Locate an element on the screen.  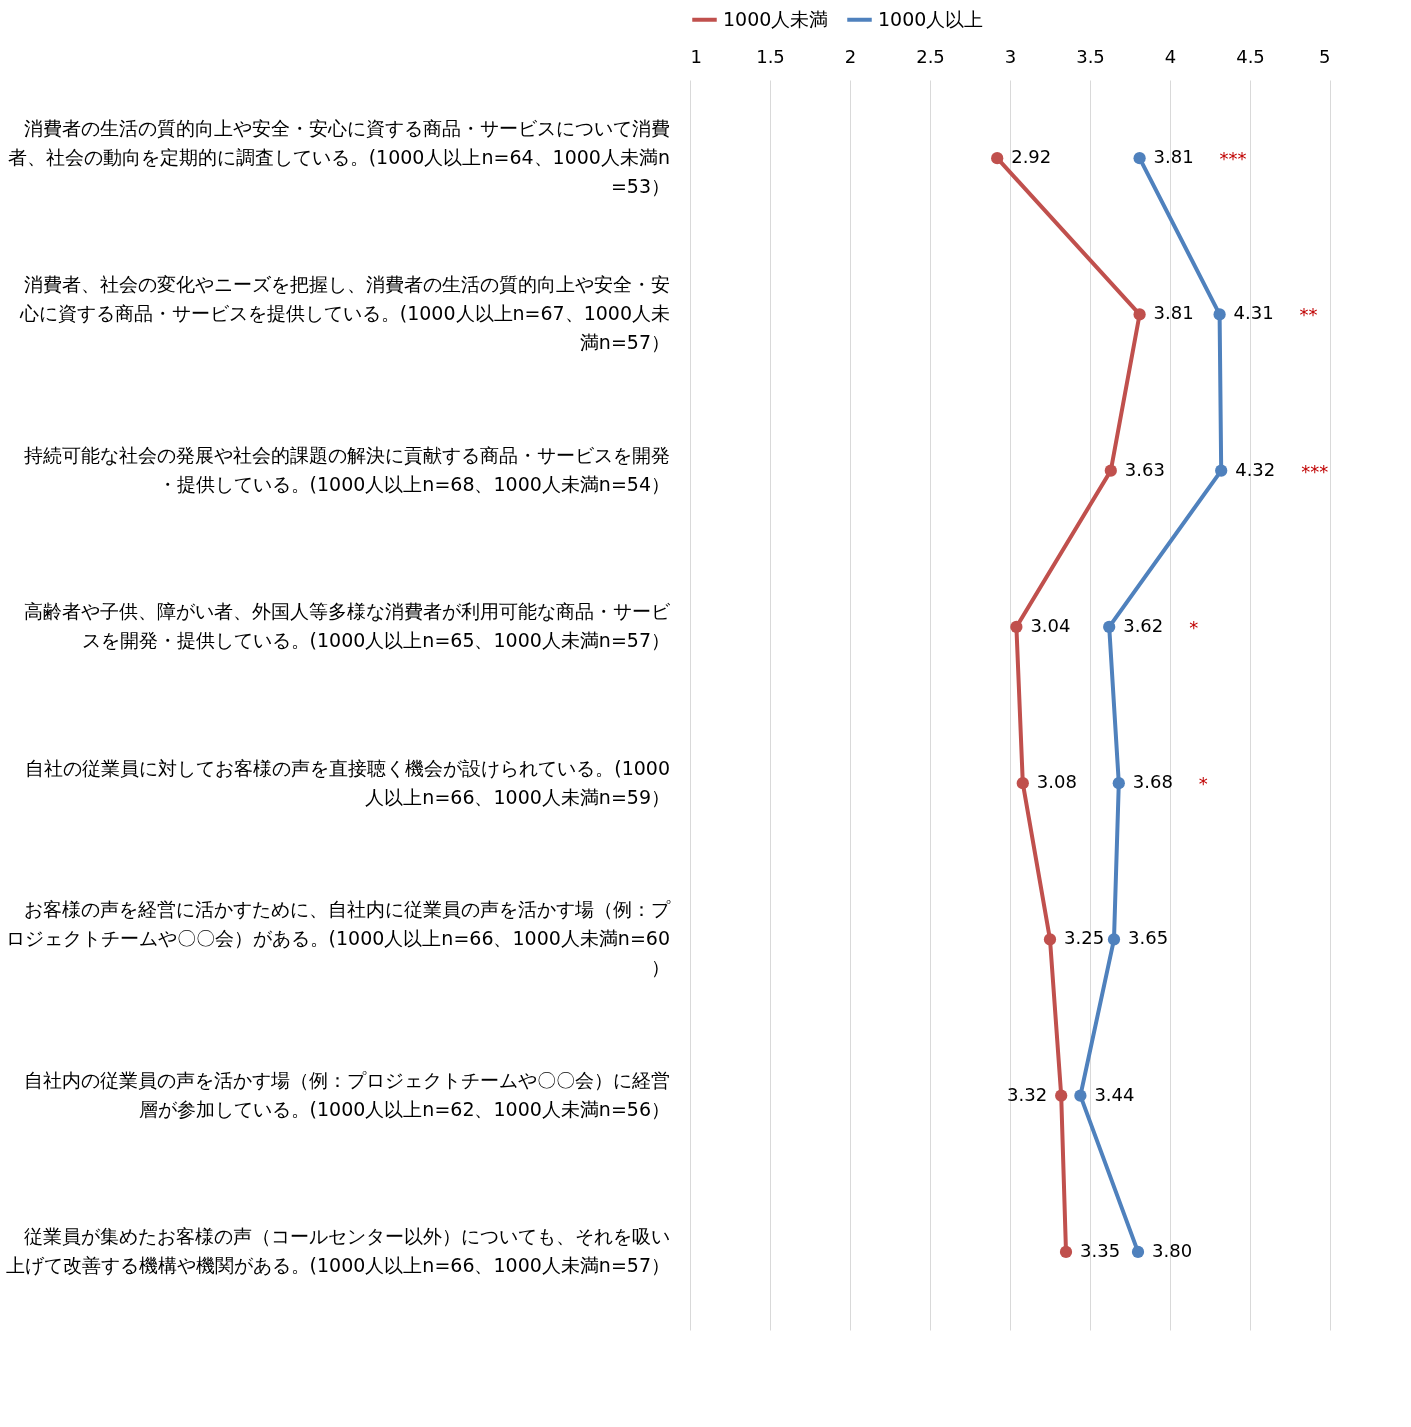
data-label: 3.62 is located at coordinates (1143, 625).